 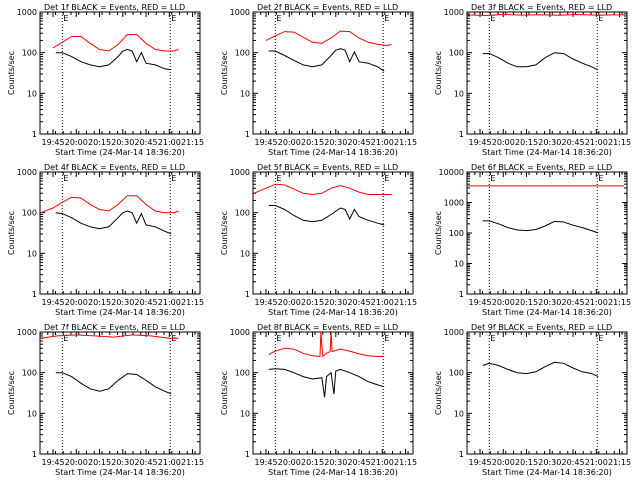 I want to click on y-tick-label: 10000, so click(x=451, y=172).